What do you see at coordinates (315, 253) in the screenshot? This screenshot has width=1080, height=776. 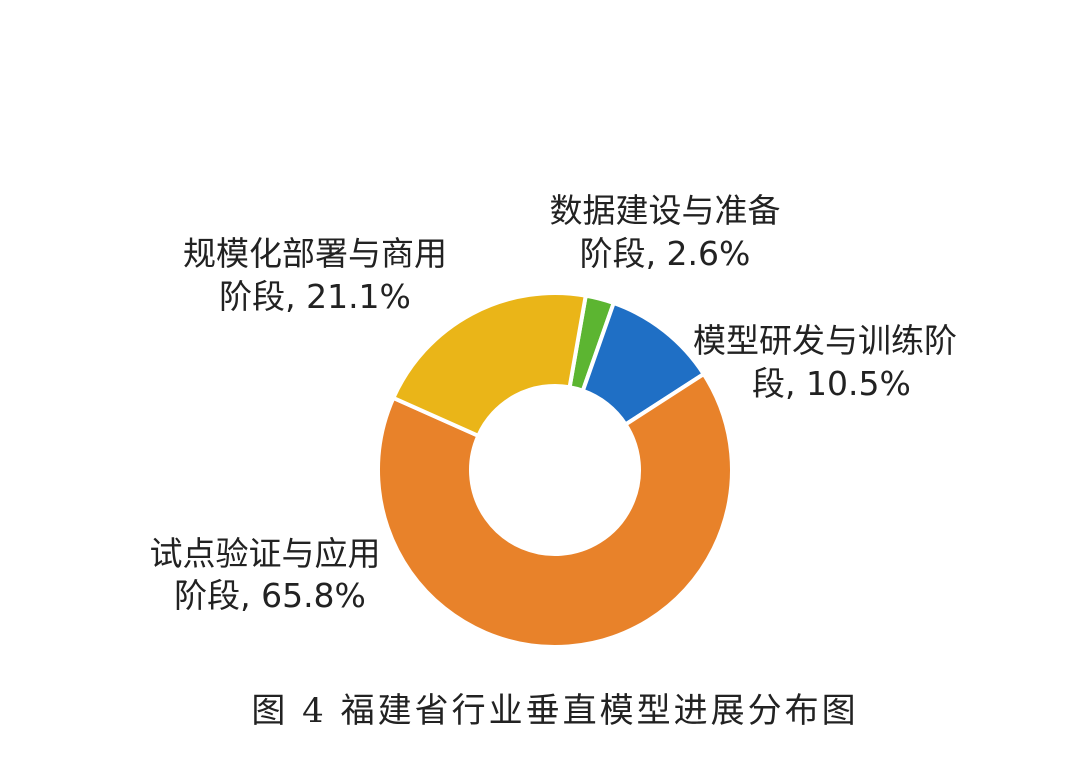 I see `data-label: 规模化部署与商用` at bounding box center [315, 253].